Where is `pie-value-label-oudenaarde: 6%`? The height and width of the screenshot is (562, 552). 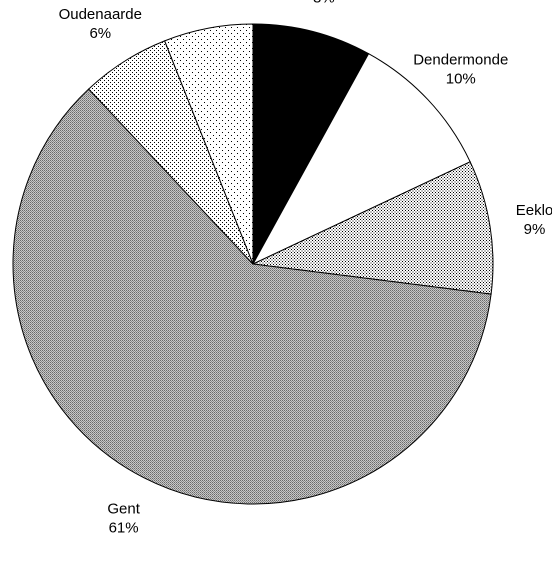
pie-value-label-oudenaarde: 6% is located at coordinates (100, 33).